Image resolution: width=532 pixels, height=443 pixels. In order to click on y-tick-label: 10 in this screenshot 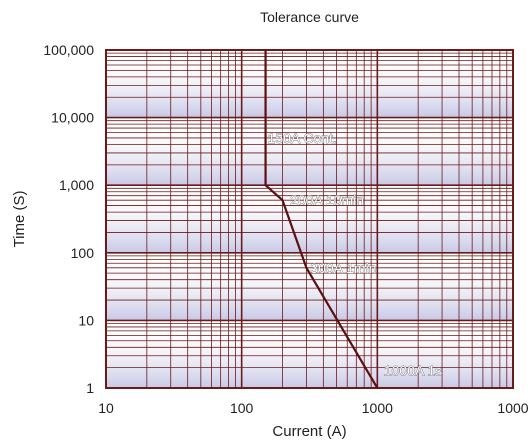, I will do `click(86, 320)`.